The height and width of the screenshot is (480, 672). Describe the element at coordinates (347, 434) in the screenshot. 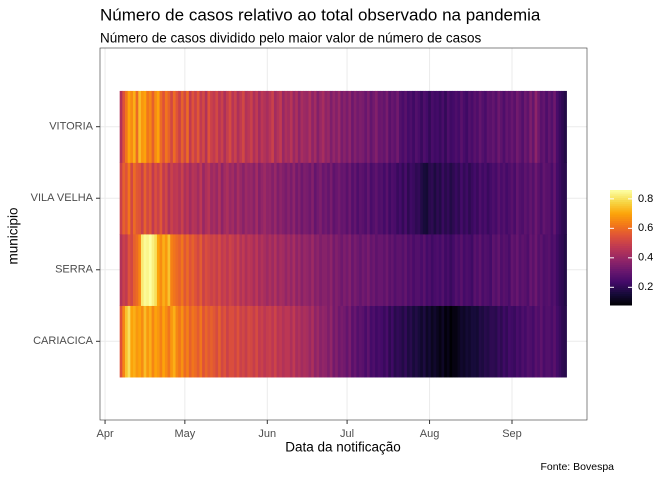

I see `x-tick-label: Jul` at that location.